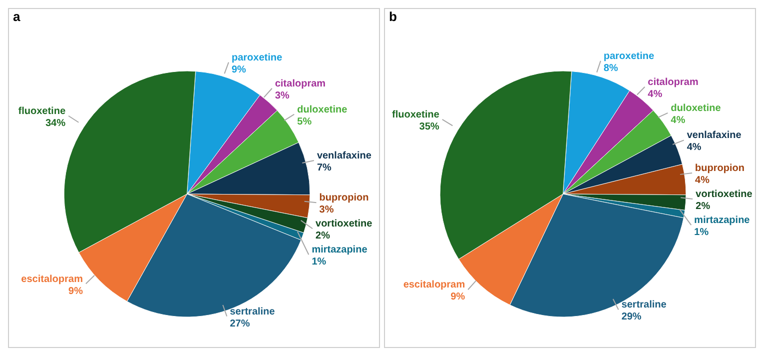 This screenshot has width=764, height=351. What do you see at coordinates (56, 123) in the screenshot?
I see `data-label: 34%` at bounding box center [56, 123].